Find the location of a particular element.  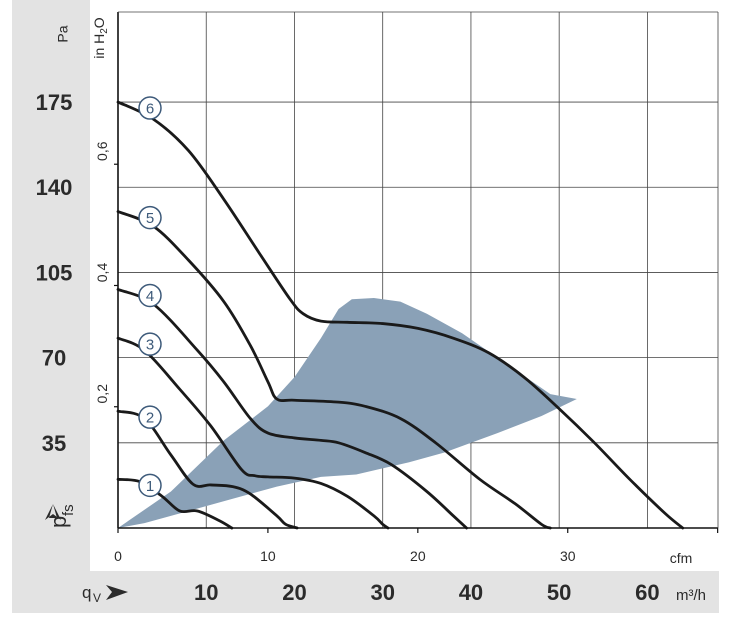

y-tick-label-pa: 70 is located at coordinates (54, 358).